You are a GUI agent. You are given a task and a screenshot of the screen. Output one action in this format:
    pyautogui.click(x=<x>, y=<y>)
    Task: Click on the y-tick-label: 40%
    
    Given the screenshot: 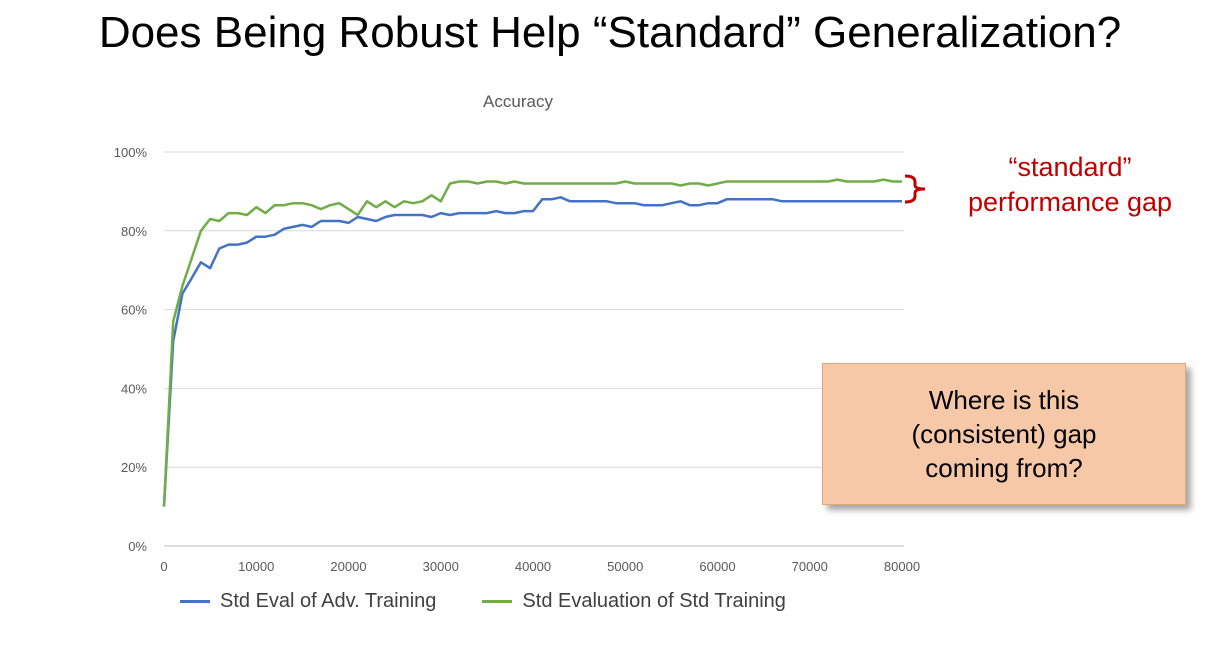 What is the action you would take?
    pyautogui.click(x=134, y=388)
    